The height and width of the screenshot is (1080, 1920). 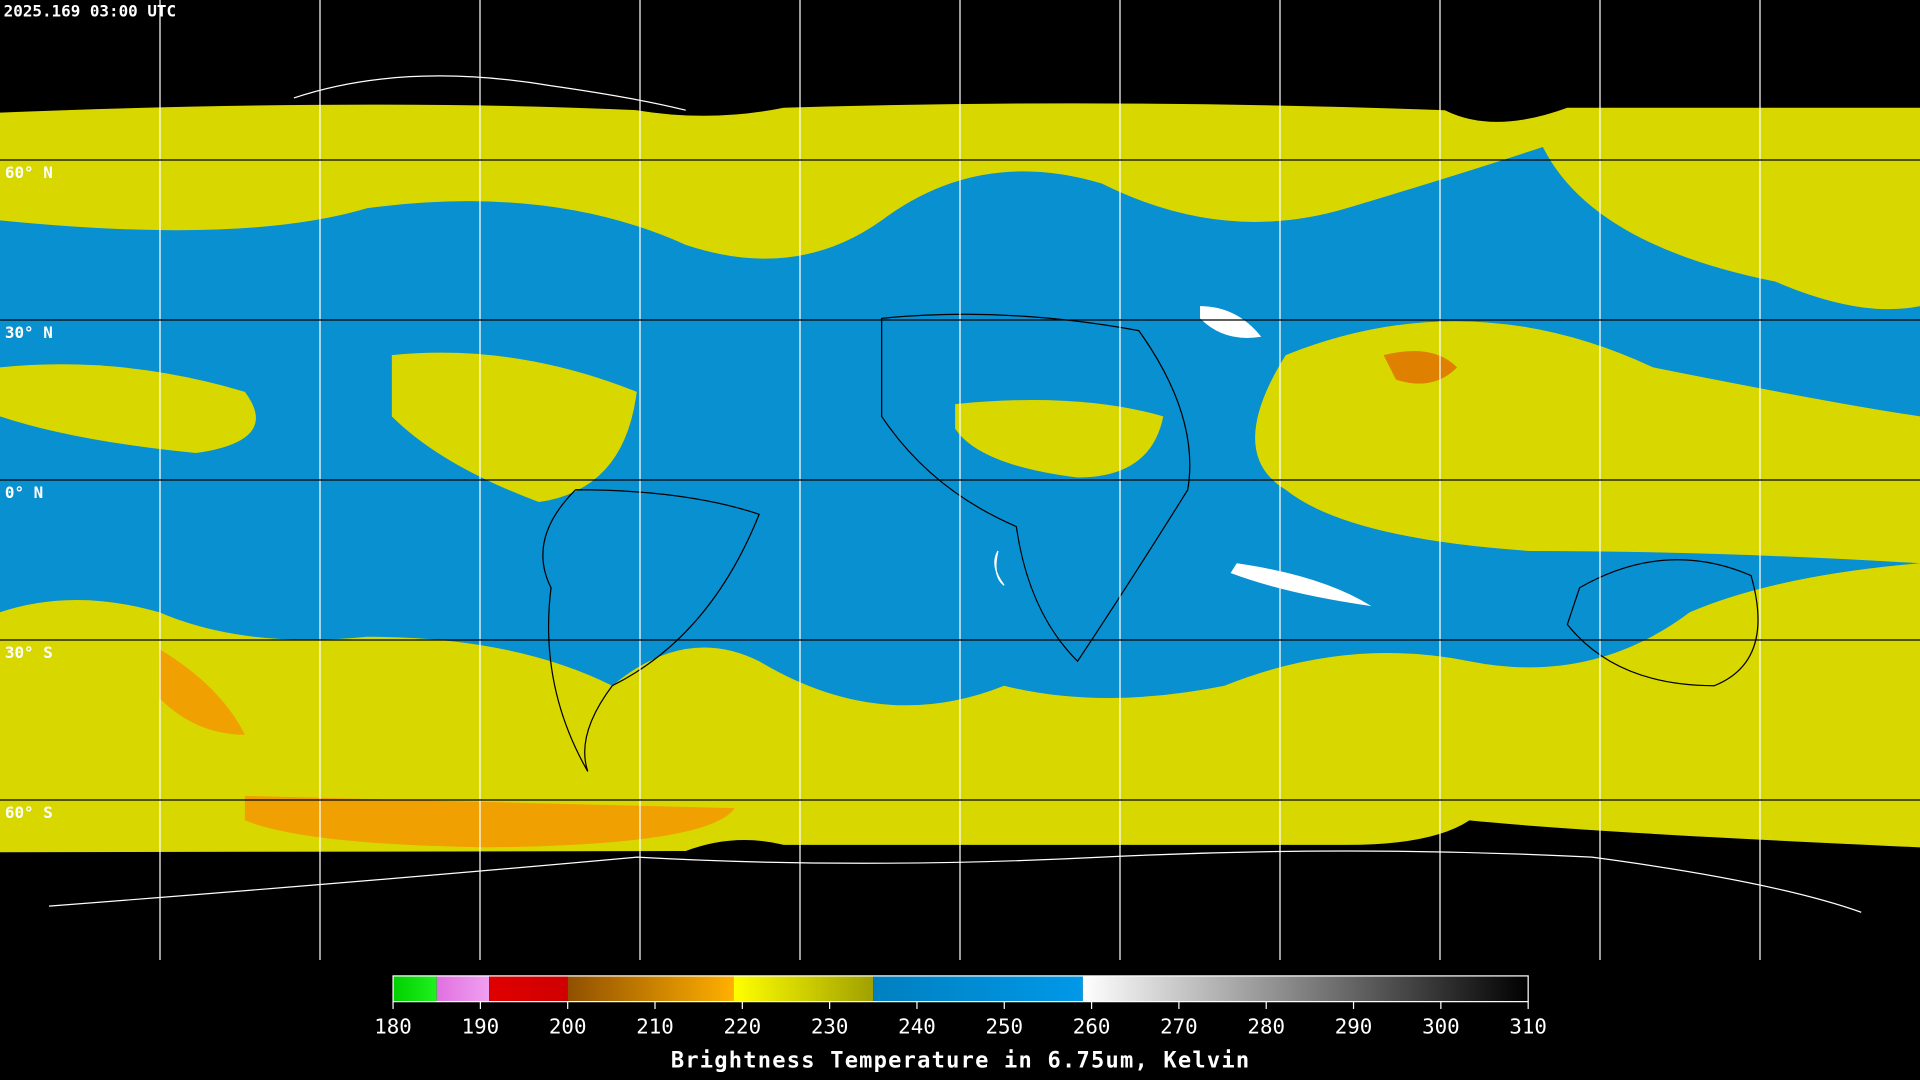 What do you see at coordinates (1528, 1026) in the screenshot?
I see `colorbar-tick-label: 310` at bounding box center [1528, 1026].